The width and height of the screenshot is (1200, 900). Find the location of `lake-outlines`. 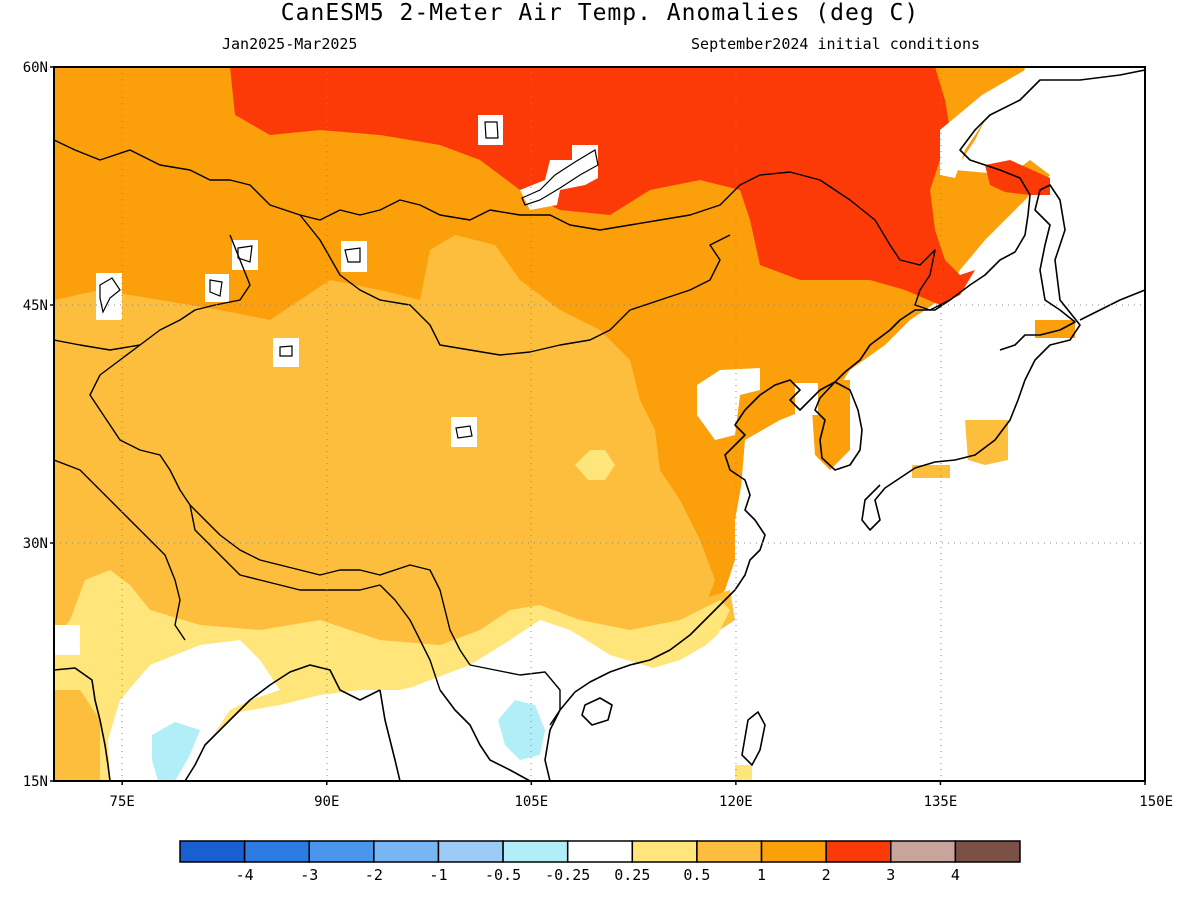

lake-outlines is located at coordinates (349, 280).